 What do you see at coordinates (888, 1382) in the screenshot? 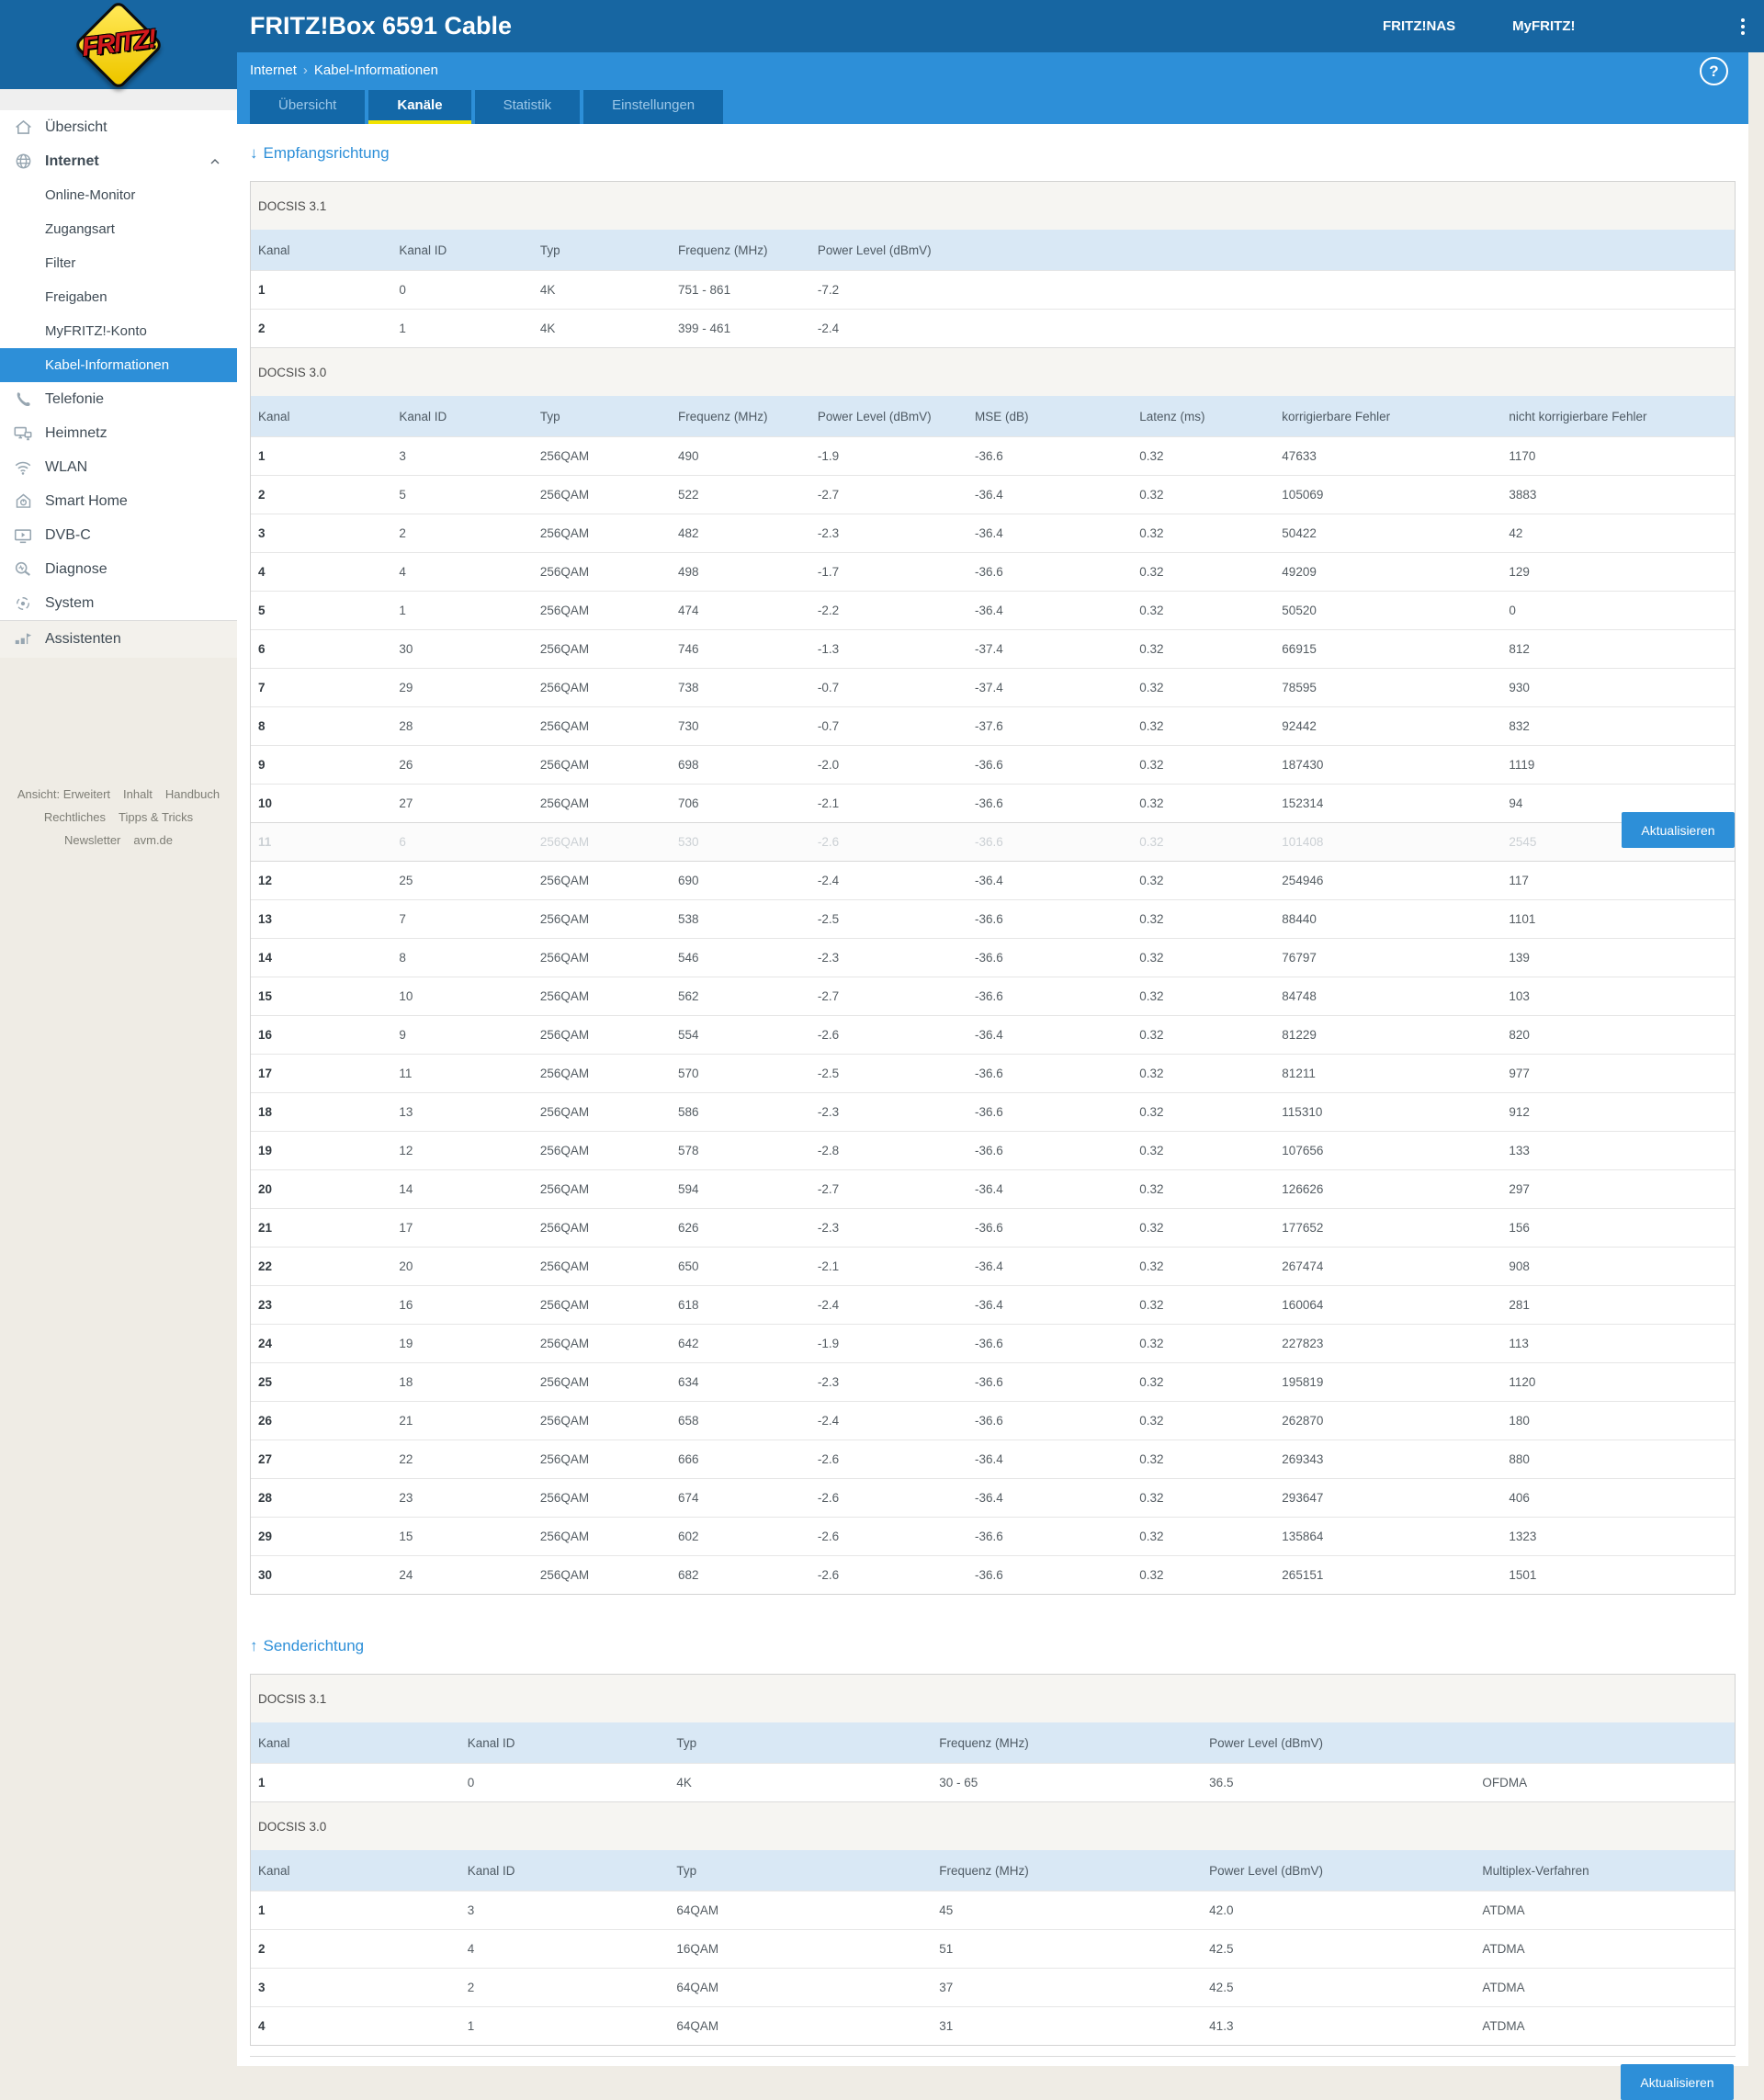
I see `table-cell: -2.3` at bounding box center [888, 1382].